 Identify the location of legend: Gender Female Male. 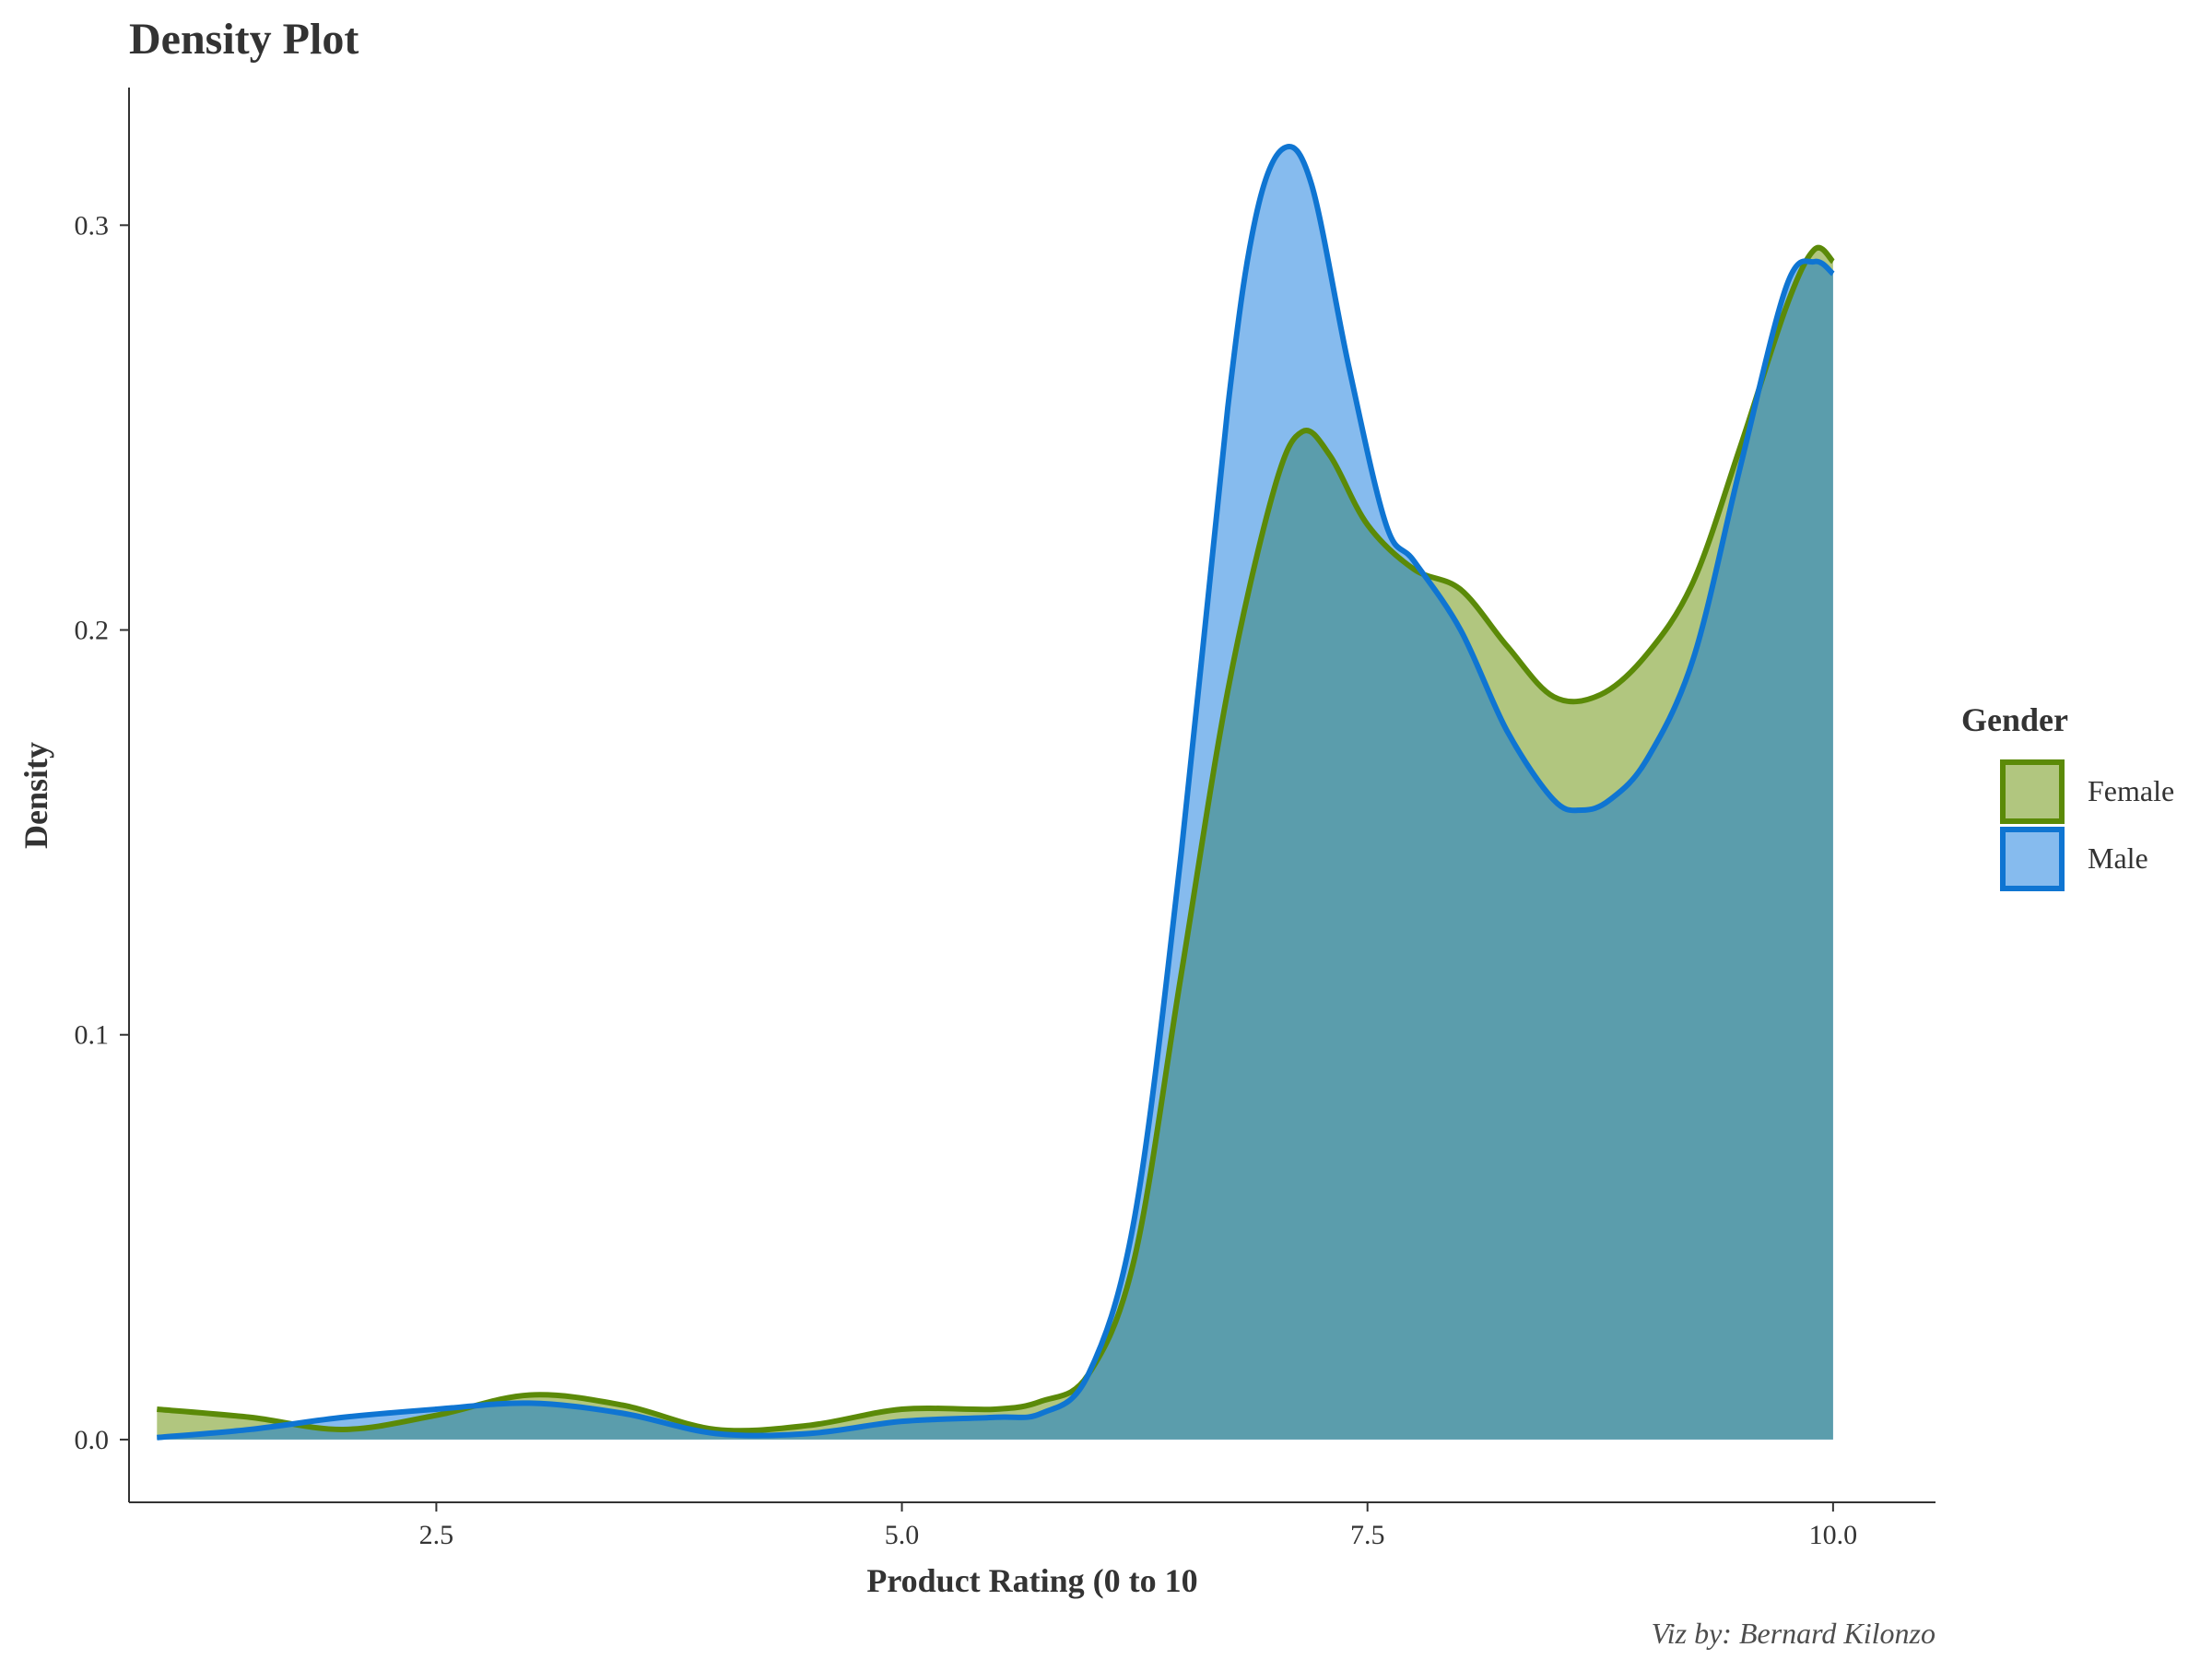
(2067, 796).